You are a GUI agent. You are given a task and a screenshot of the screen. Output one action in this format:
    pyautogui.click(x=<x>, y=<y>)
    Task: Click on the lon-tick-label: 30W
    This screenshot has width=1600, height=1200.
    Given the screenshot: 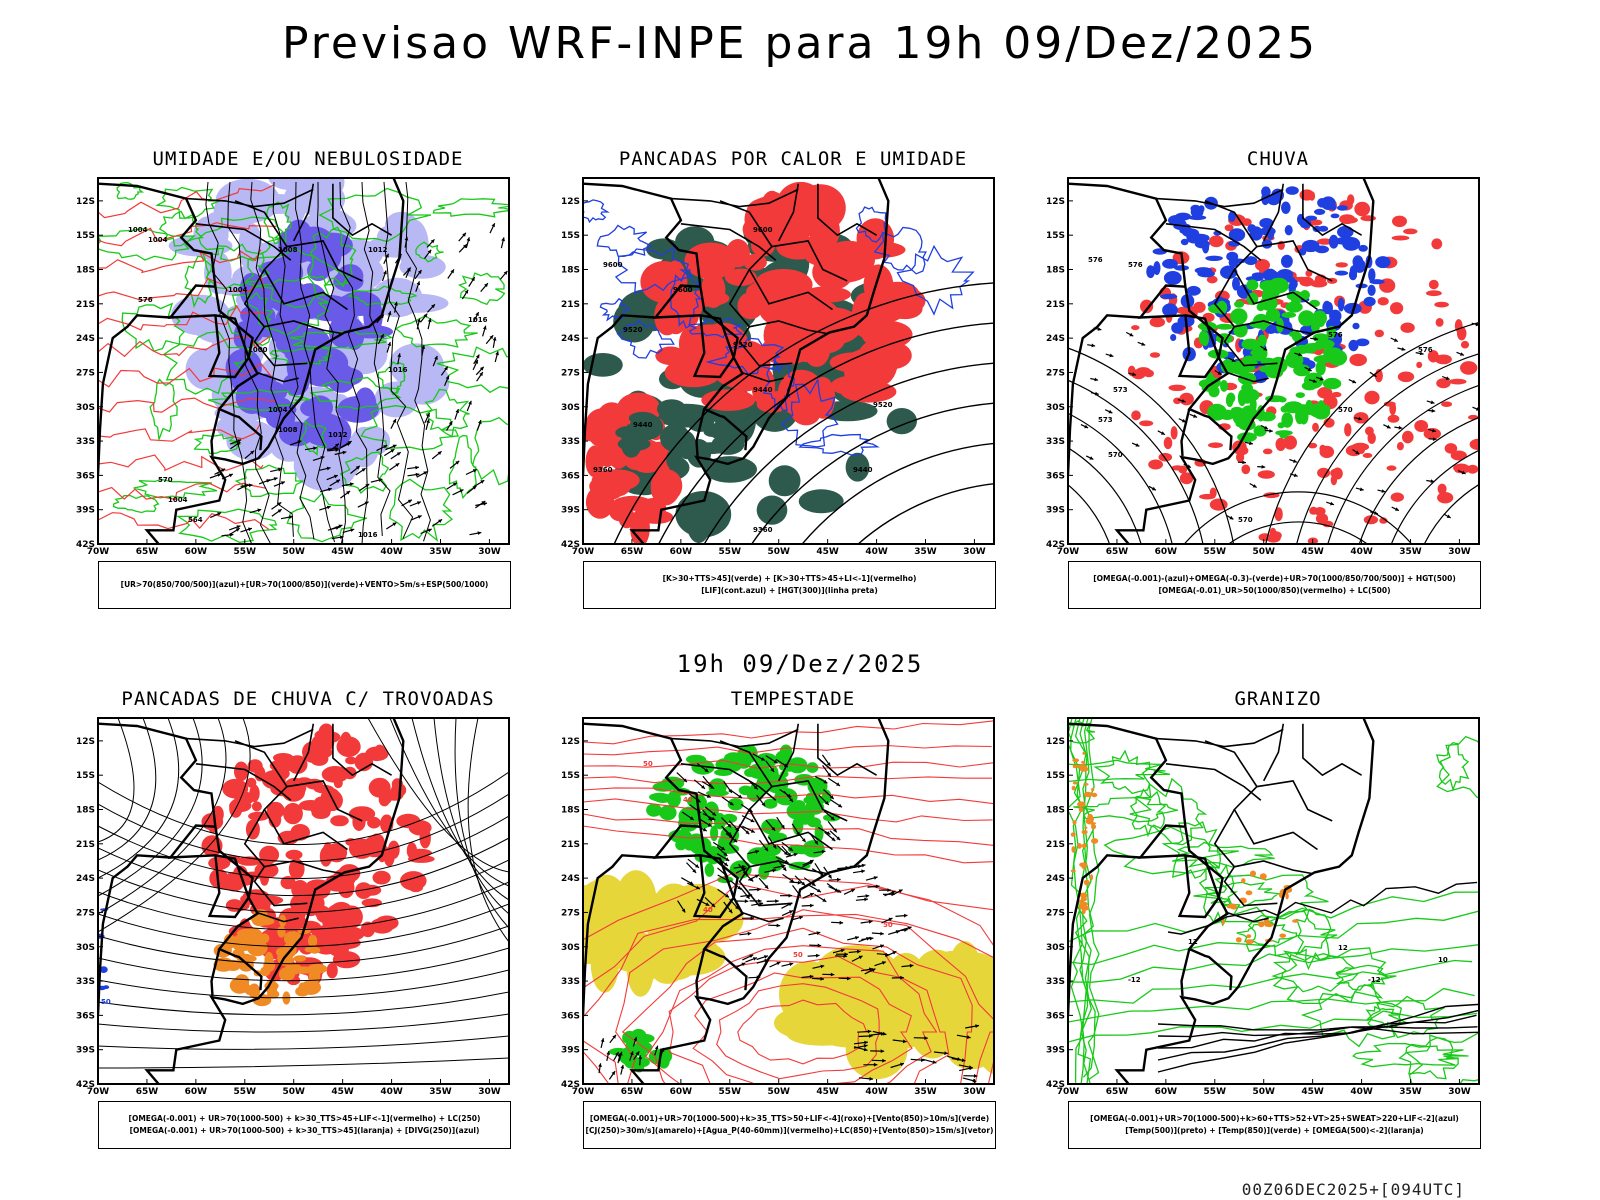 What is the action you would take?
    pyautogui.click(x=489, y=552)
    